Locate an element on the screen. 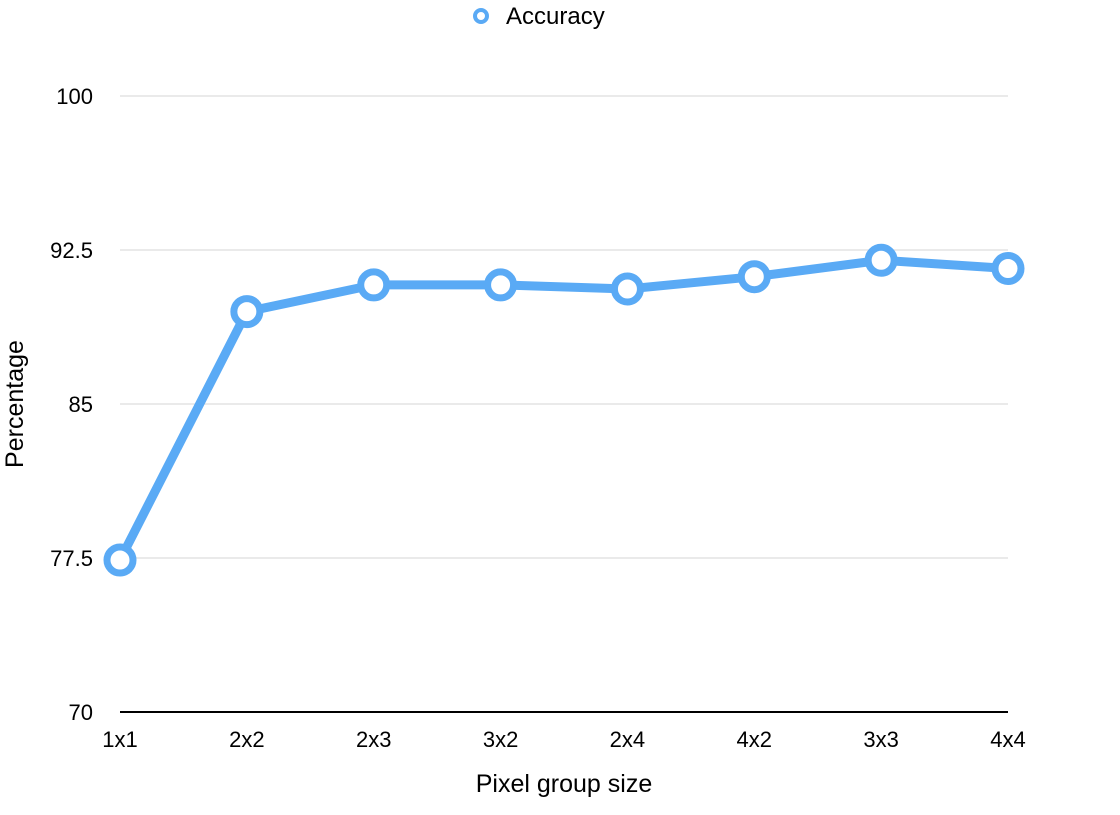  legend-marker-accuracy is located at coordinates (481, 16).